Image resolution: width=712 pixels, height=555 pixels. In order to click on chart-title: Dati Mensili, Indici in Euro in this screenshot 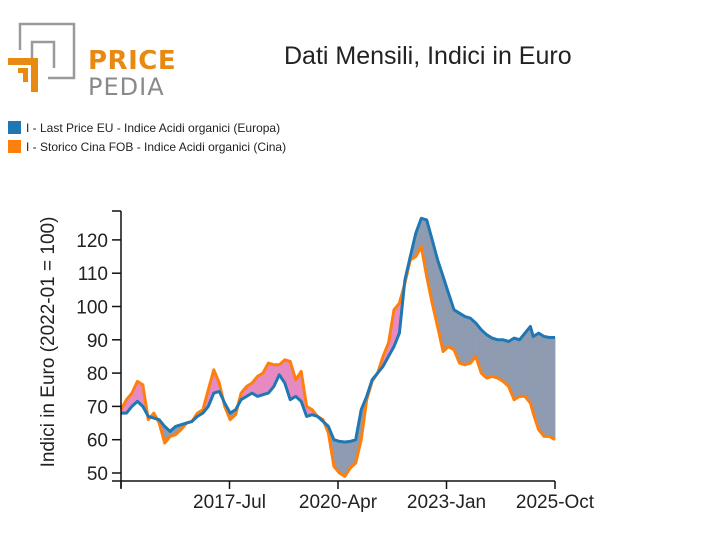, I will do `click(428, 56)`.